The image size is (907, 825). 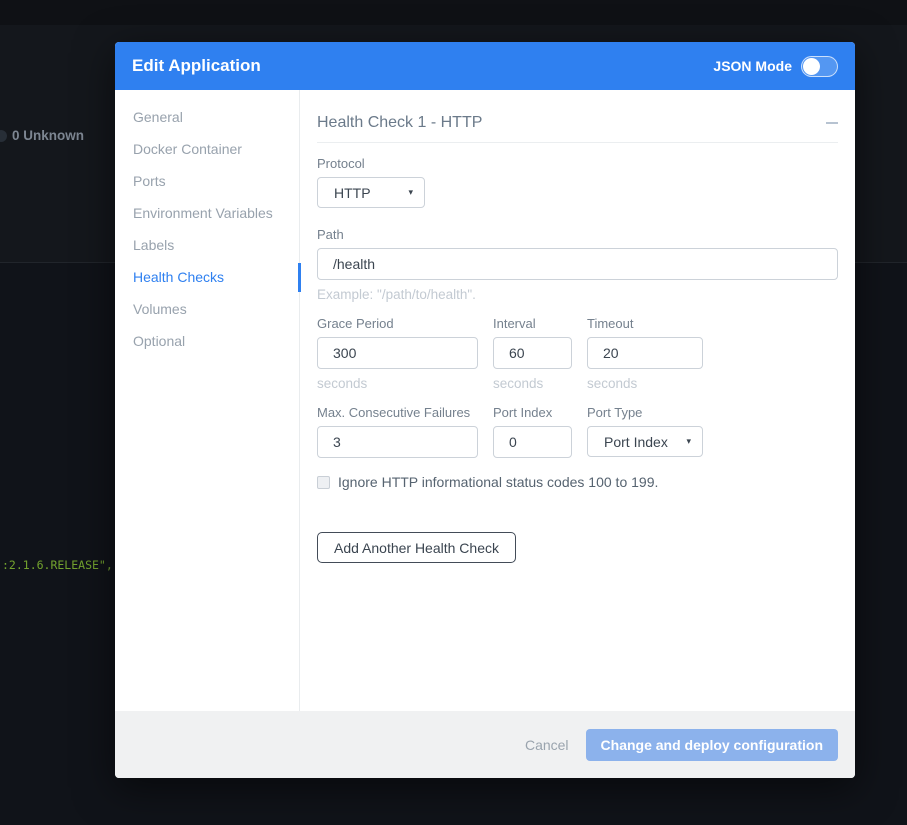 I want to click on section-title: Health Check 1 - HTTP, so click(x=400, y=122).